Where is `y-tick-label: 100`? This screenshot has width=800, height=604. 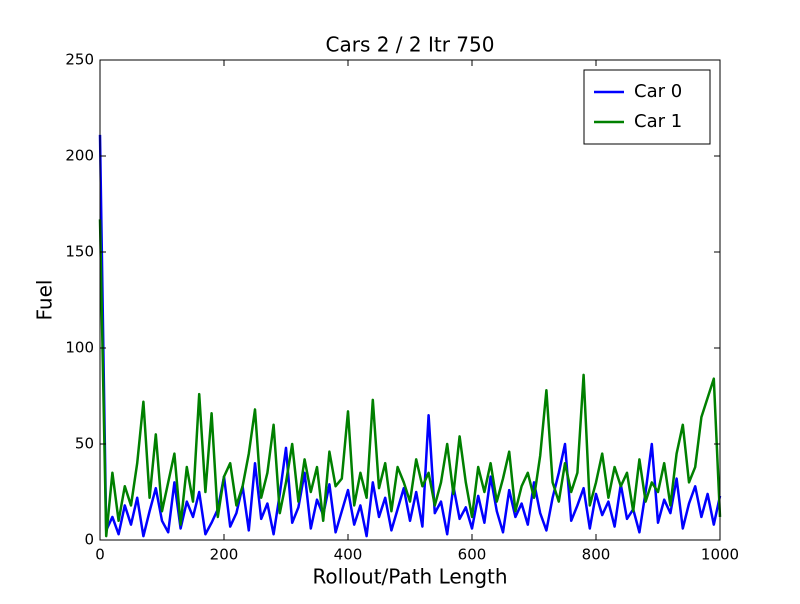
y-tick-label: 100 is located at coordinates (79, 348).